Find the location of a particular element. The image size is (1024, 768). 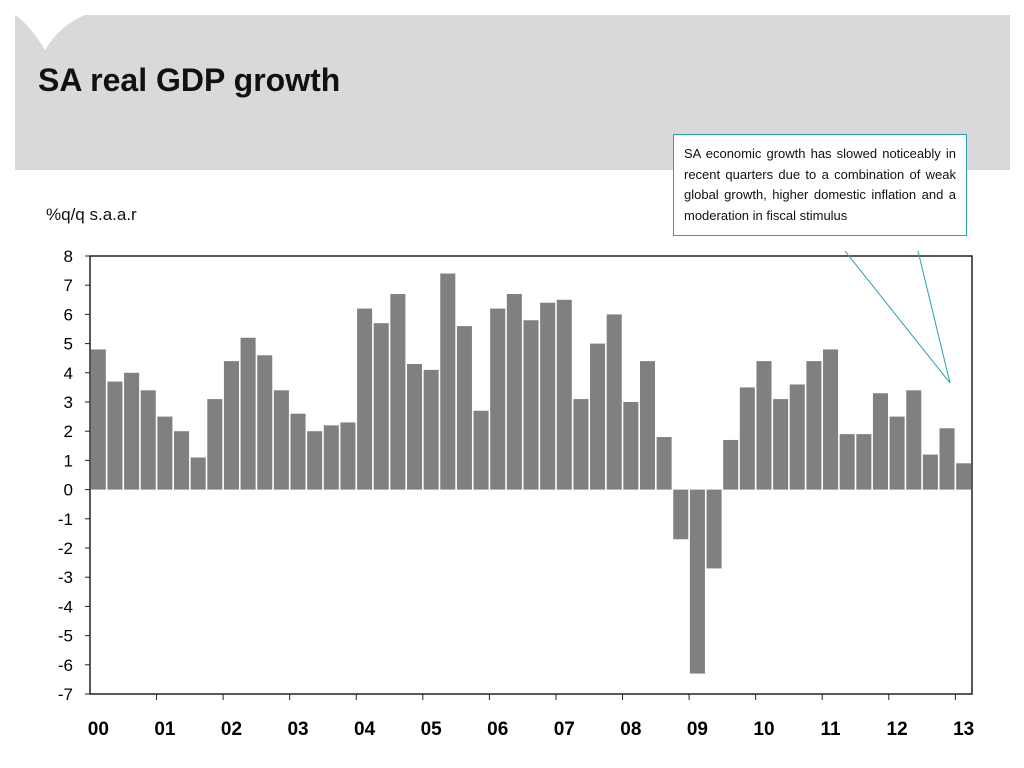

x-tick-label: 08 is located at coordinates (630, 729).